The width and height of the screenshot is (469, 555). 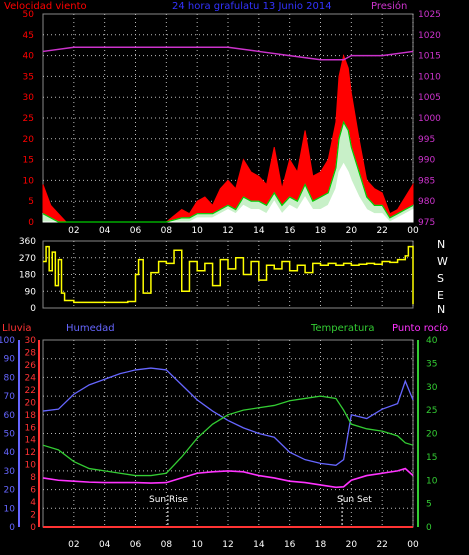 What do you see at coordinates (136, 231) in the screenshot?
I see `wind-x-tick-label: 06` at bounding box center [136, 231].